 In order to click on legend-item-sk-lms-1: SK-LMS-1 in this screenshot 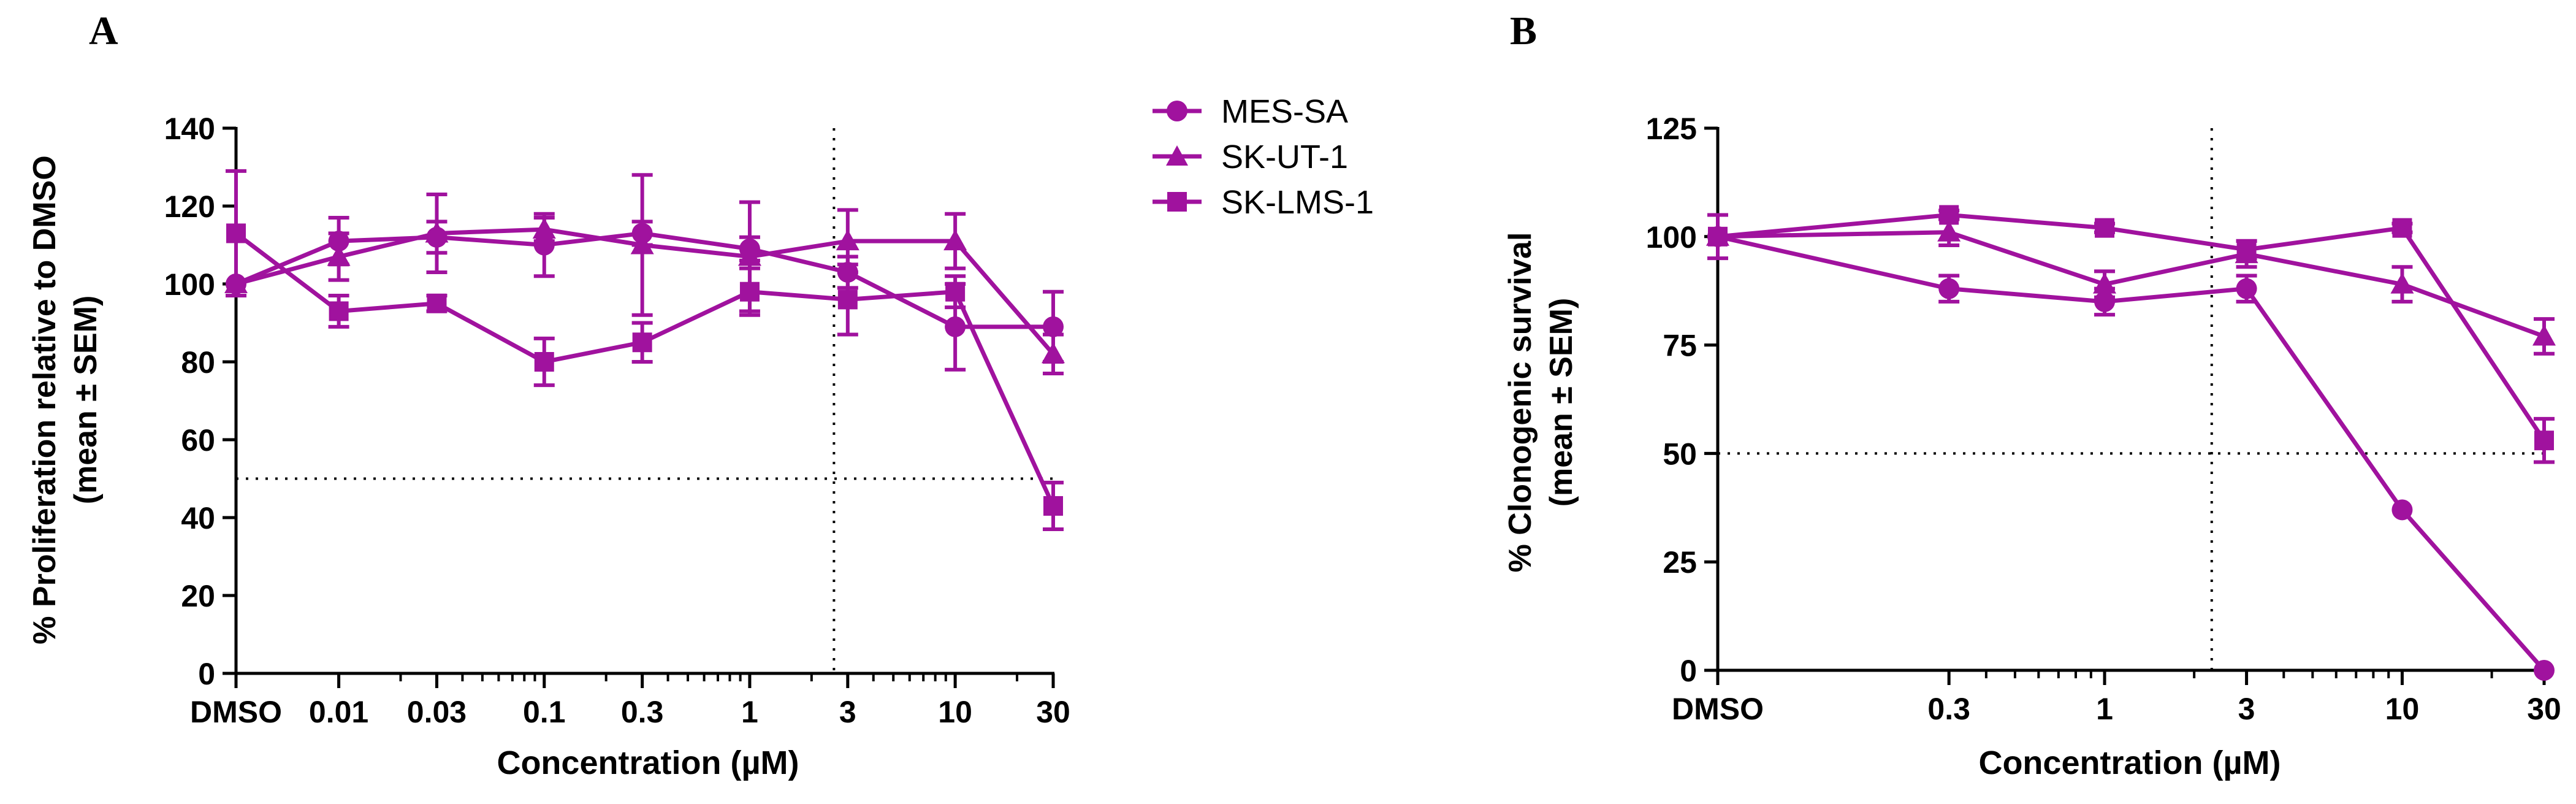, I will do `click(1263, 203)`.